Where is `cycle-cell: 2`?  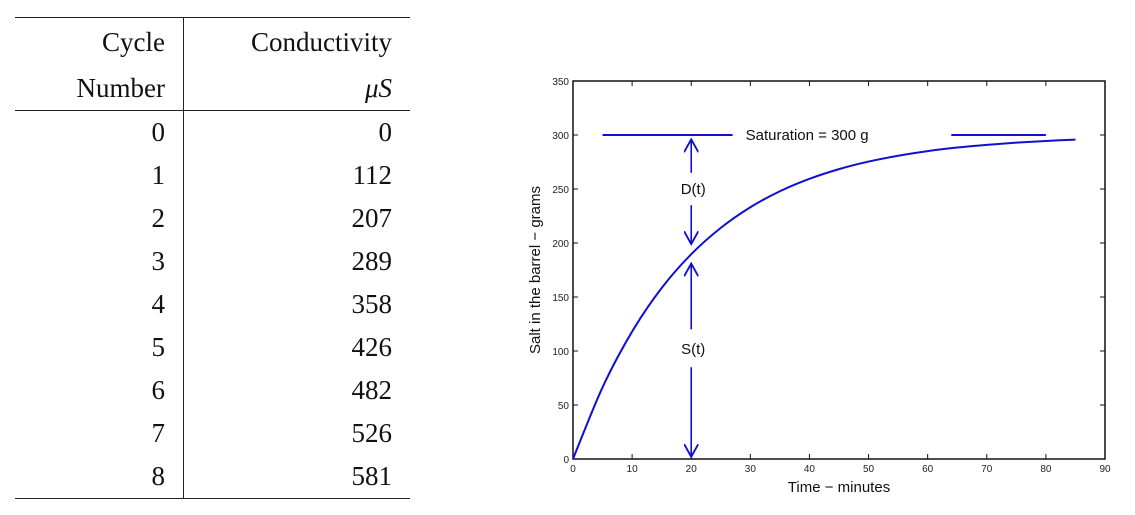 cycle-cell: 2 is located at coordinates (99, 218).